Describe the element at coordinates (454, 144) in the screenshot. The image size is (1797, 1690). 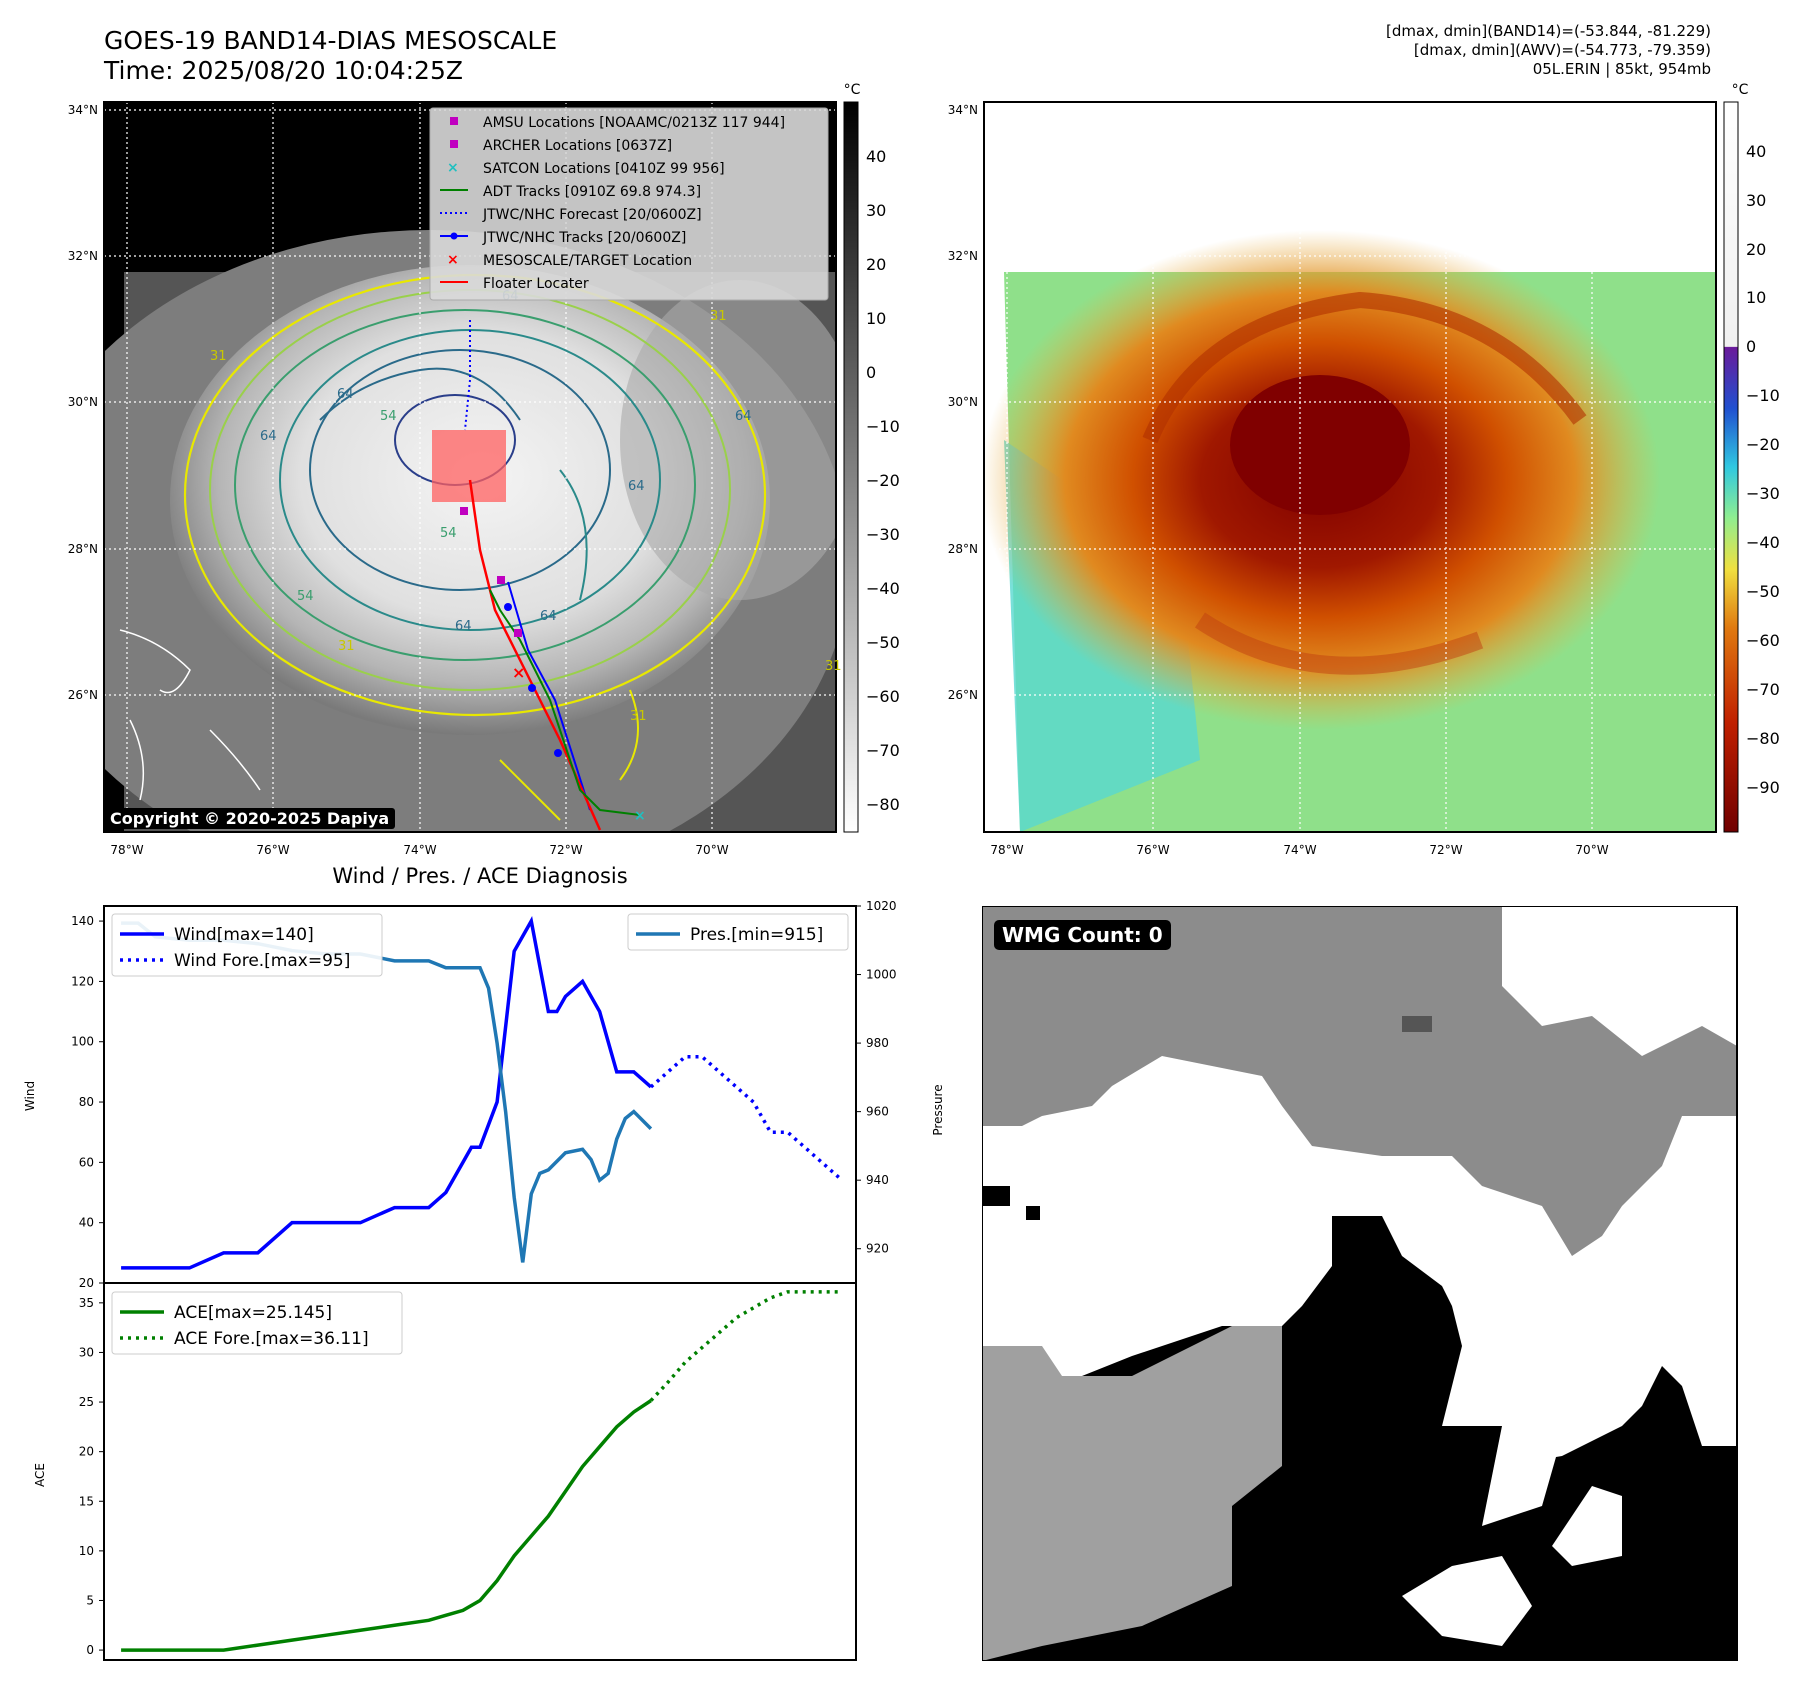
I see `legend-marker-archer` at that location.